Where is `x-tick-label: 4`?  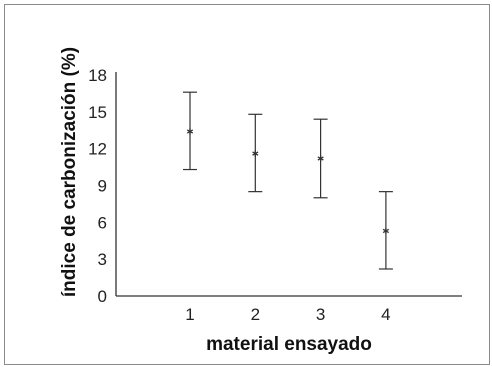 x-tick-label: 4 is located at coordinates (385, 314).